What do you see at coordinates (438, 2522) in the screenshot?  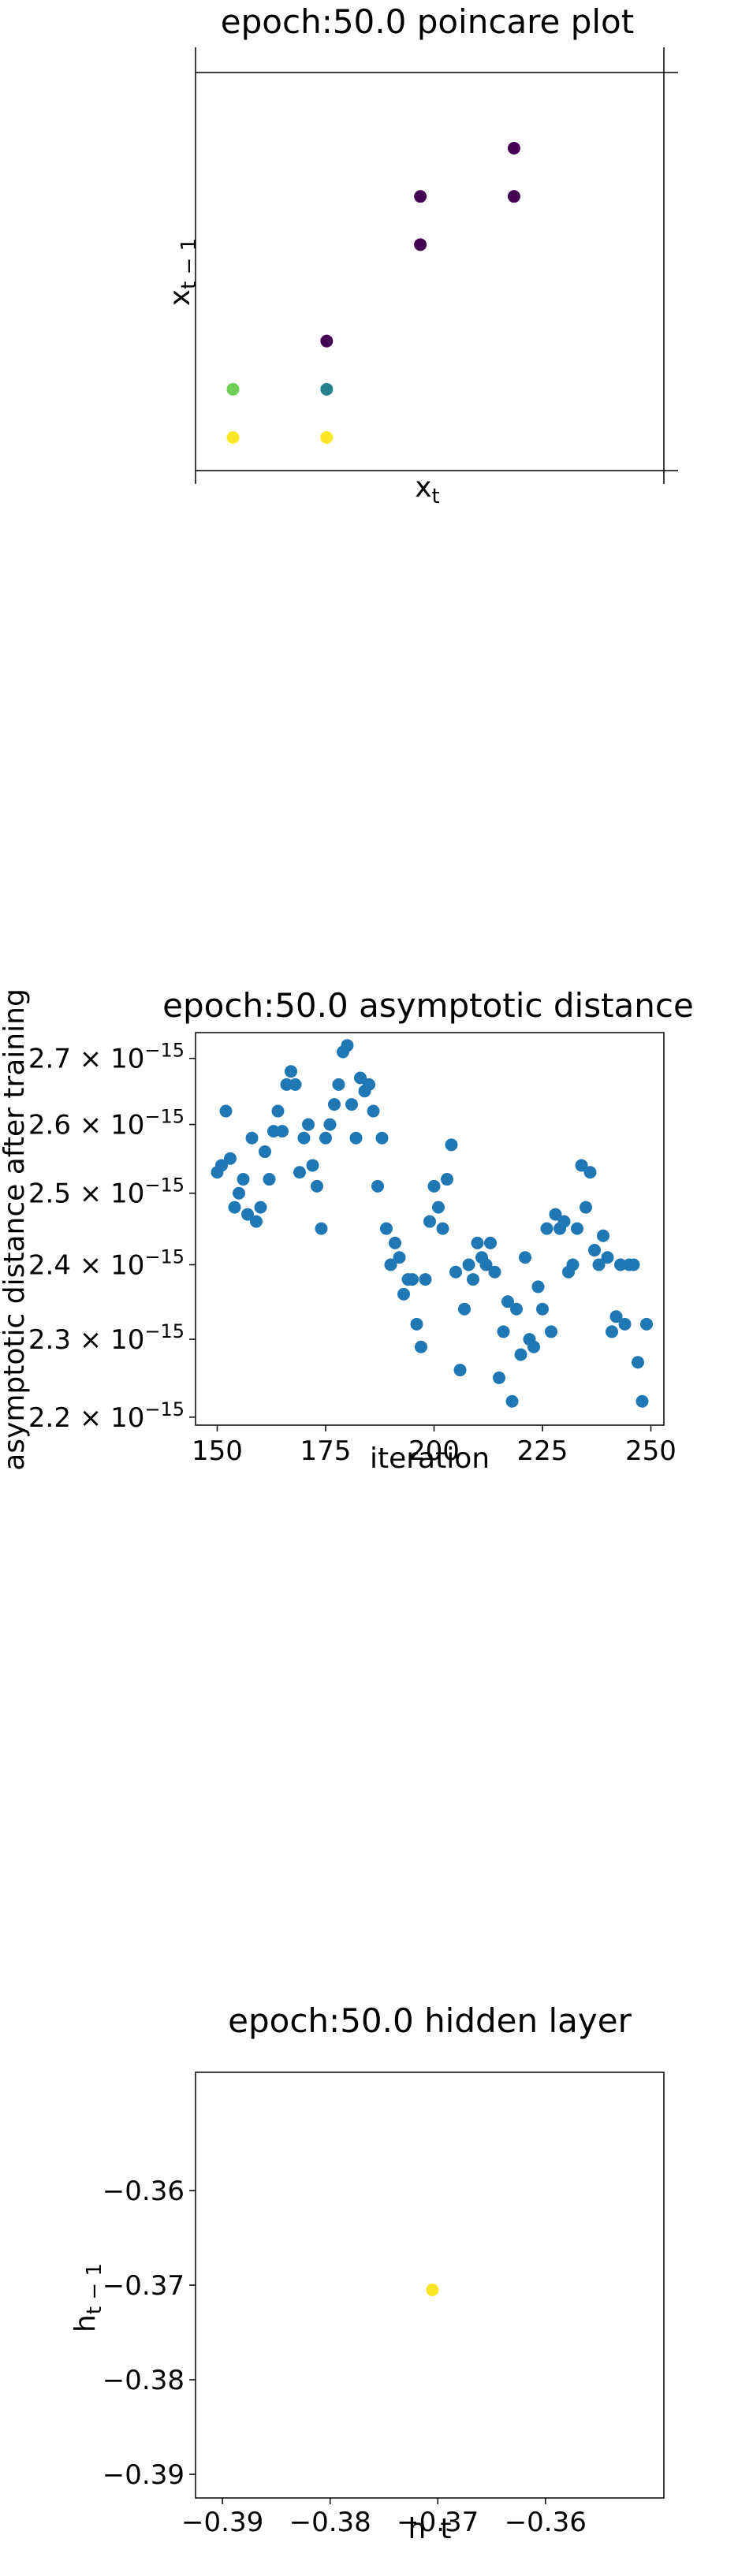 I see `hidden-layer-x-tick-label: −0.37` at bounding box center [438, 2522].